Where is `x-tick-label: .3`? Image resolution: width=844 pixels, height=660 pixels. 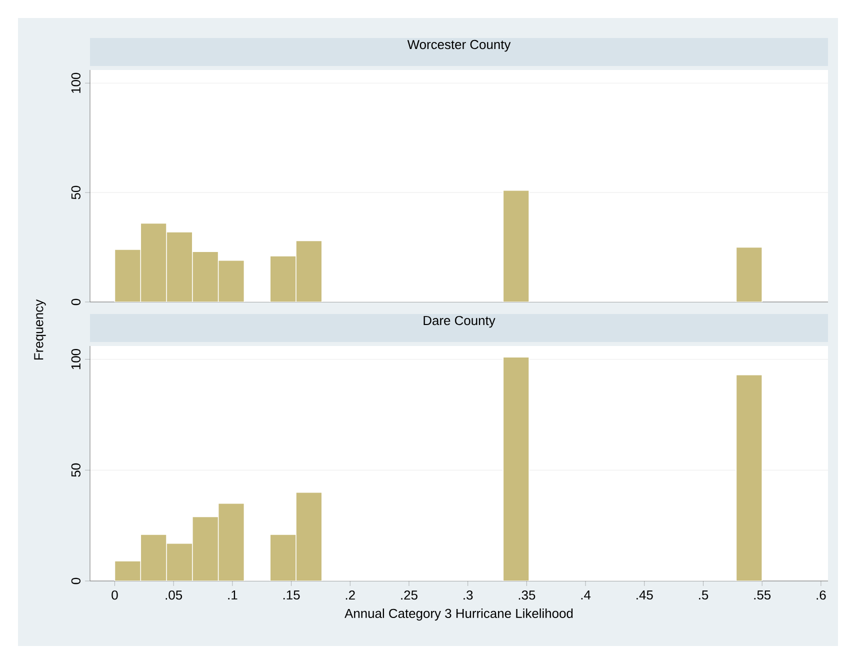
x-tick-label: .3 is located at coordinates (468, 595).